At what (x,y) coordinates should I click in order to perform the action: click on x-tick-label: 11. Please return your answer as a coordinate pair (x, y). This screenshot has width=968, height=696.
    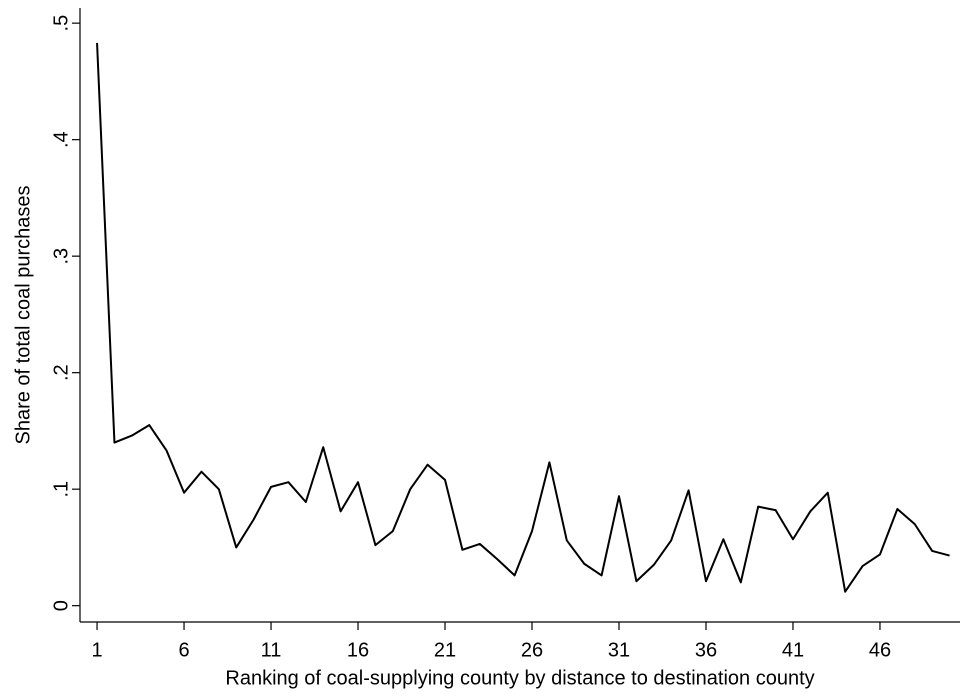
    Looking at the image, I should click on (271, 650).